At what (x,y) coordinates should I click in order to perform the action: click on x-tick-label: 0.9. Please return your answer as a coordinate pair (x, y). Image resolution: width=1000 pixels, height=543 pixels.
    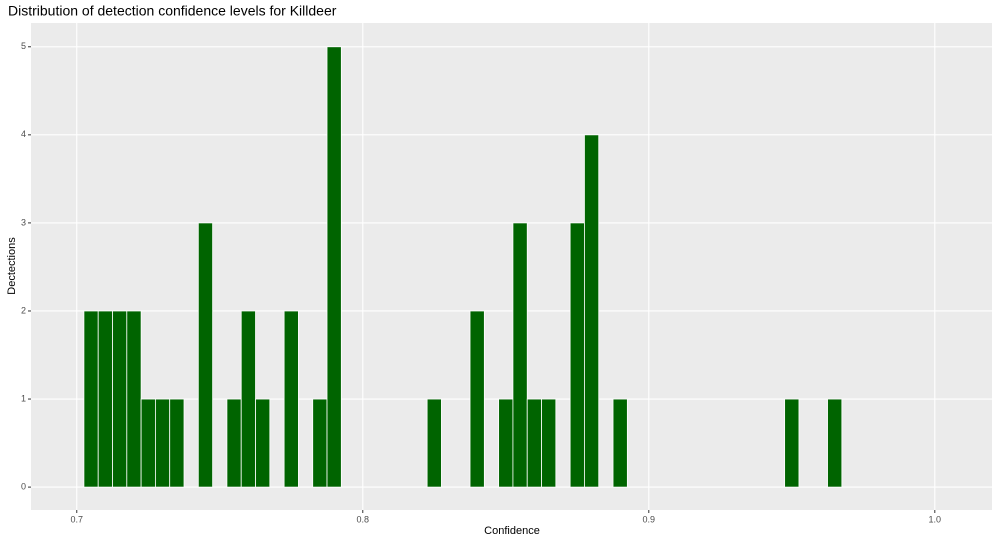
    Looking at the image, I should click on (649, 519).